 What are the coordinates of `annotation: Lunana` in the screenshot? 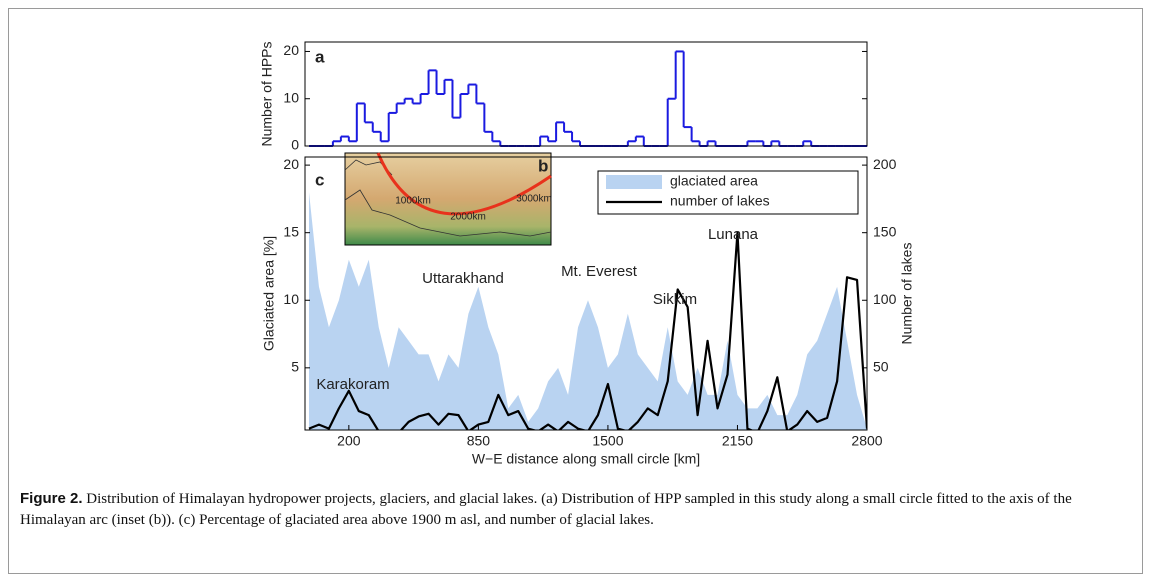 It's located at (733, 234).